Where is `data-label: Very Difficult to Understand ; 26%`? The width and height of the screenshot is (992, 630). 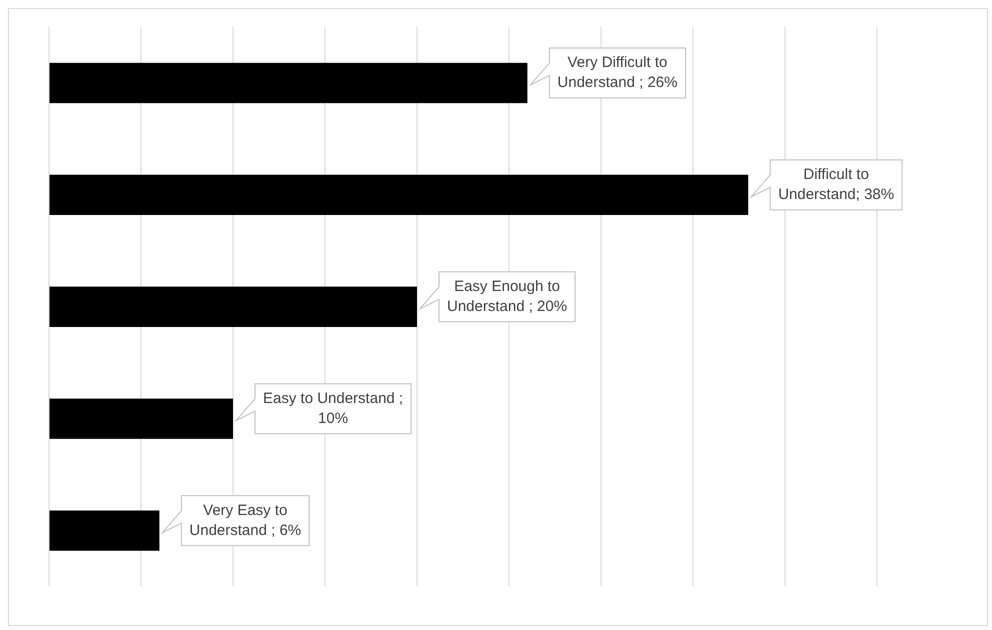 data-label: Very Difficult to Understand ; 26% is located at coordinates (617, 73).